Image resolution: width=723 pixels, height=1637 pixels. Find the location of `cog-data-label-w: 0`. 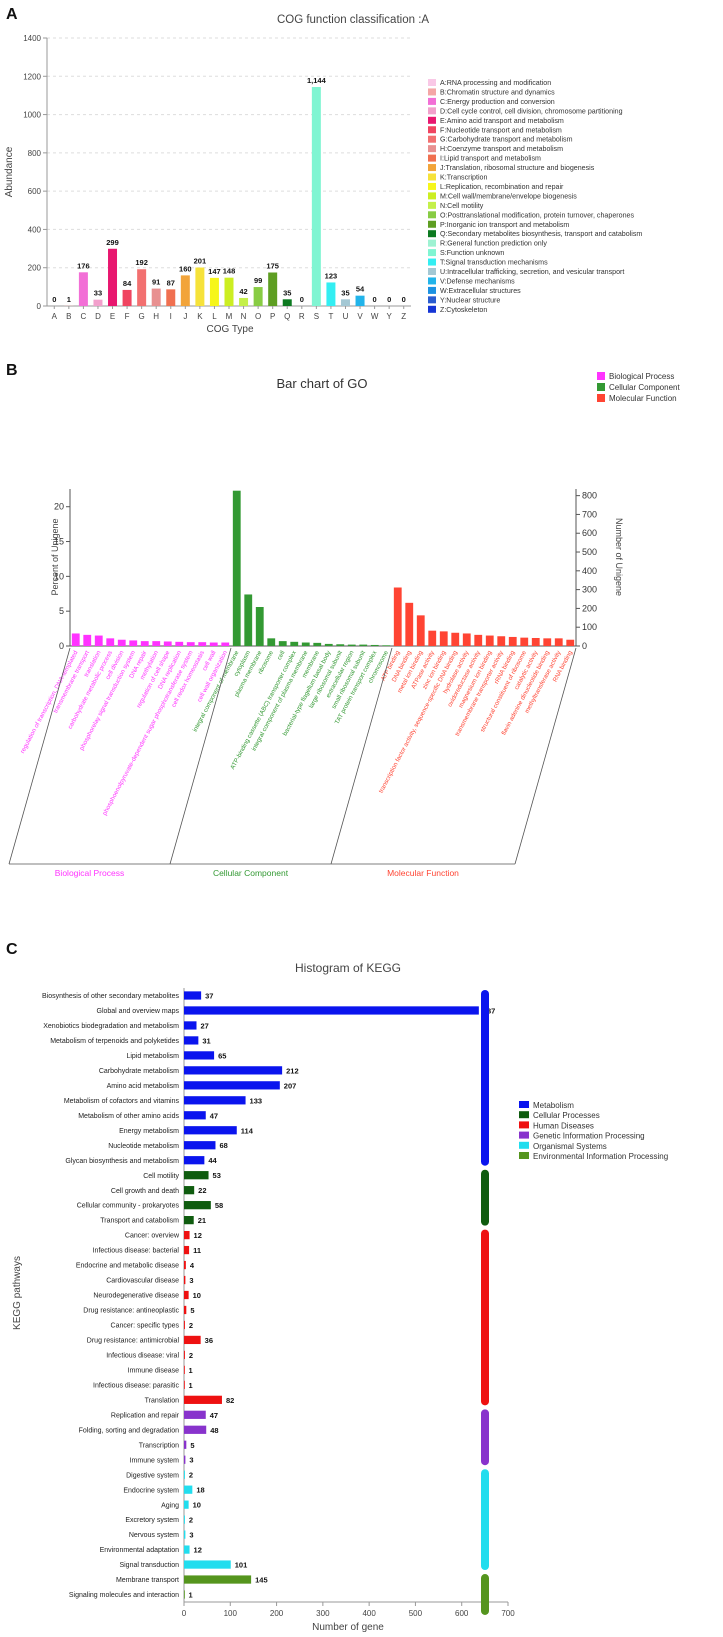

cog-data-label-w: 0 is located at coordinates (375, 299).